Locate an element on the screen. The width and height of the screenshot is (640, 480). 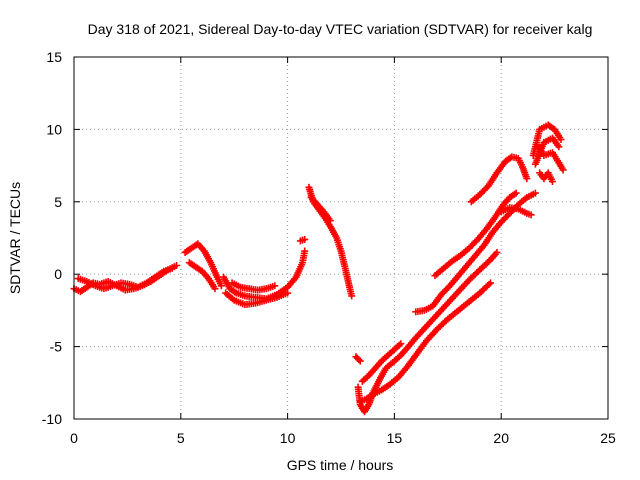
series-arc7 is located at coordinates (253, 286).